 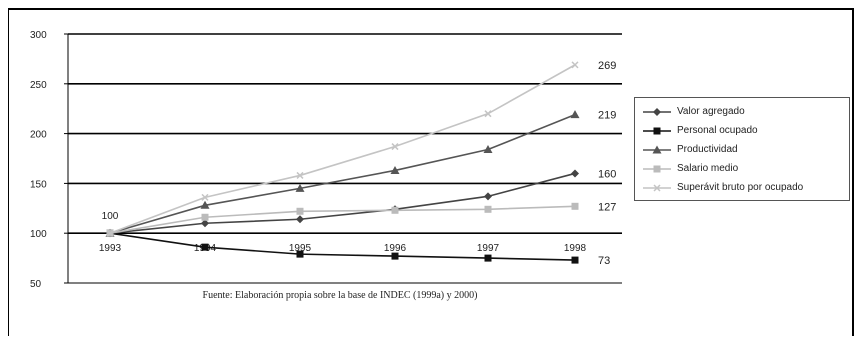 What do you see at coordinates (607, 174) in the screenshot?
I see `data-label: 160` at bounding box center [607, 174].